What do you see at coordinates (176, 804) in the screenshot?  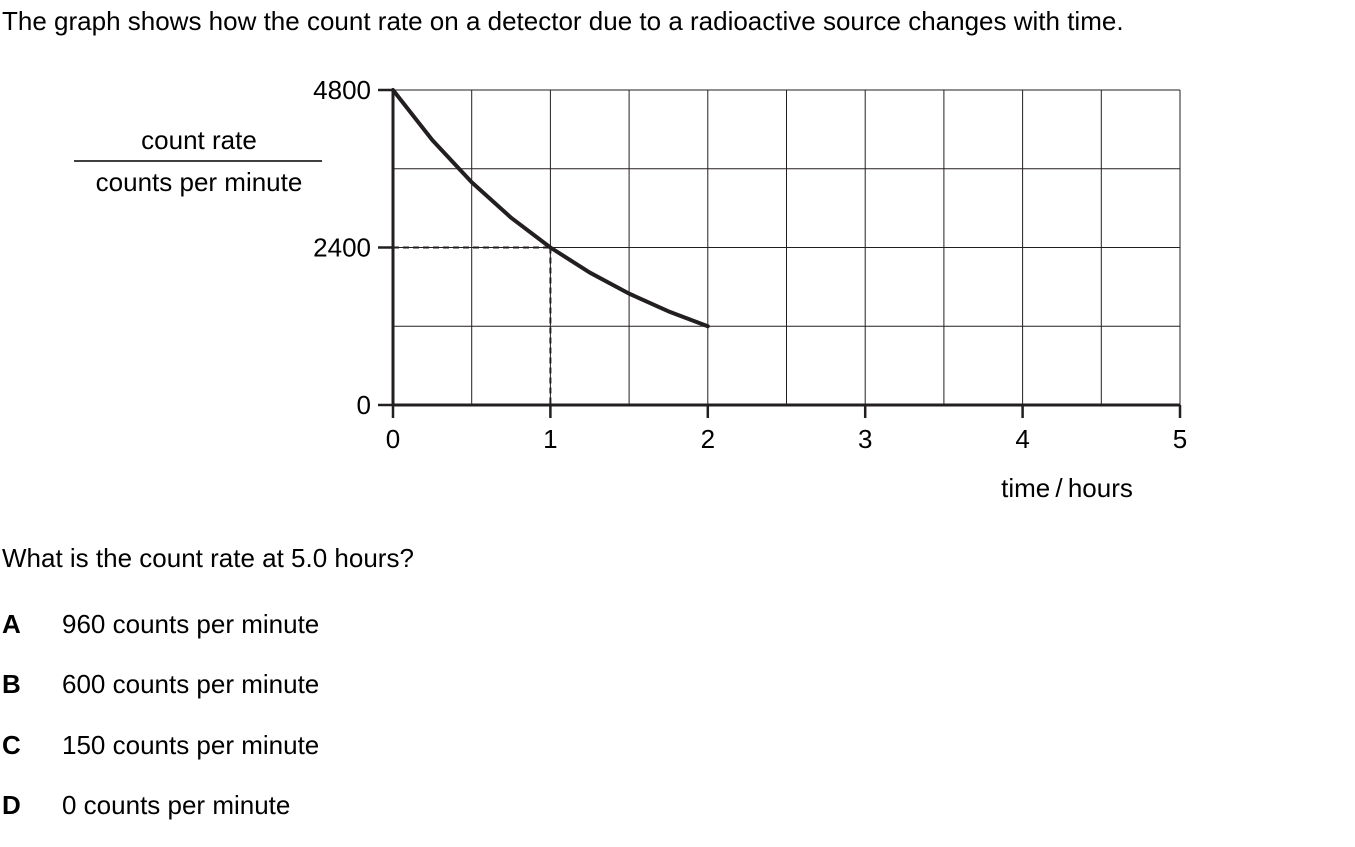 I see `option-text: 0 counts per minute` at bounding box center [176, 804].